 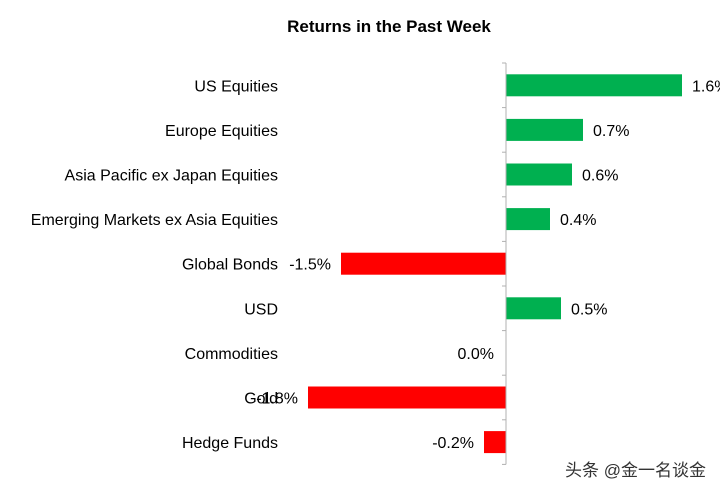 I want to click on value-label: 0.0%, so click(x=476, y=354).